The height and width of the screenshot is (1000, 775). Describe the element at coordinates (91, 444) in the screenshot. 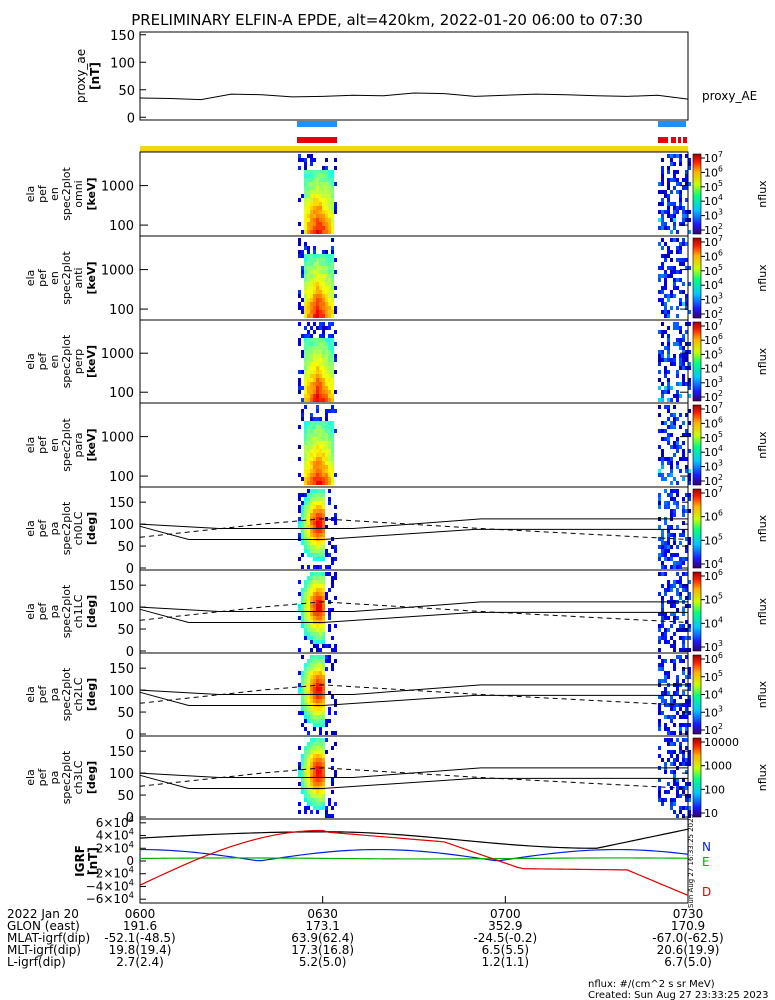

I see `panel-ylabel: [keV]` at that location.